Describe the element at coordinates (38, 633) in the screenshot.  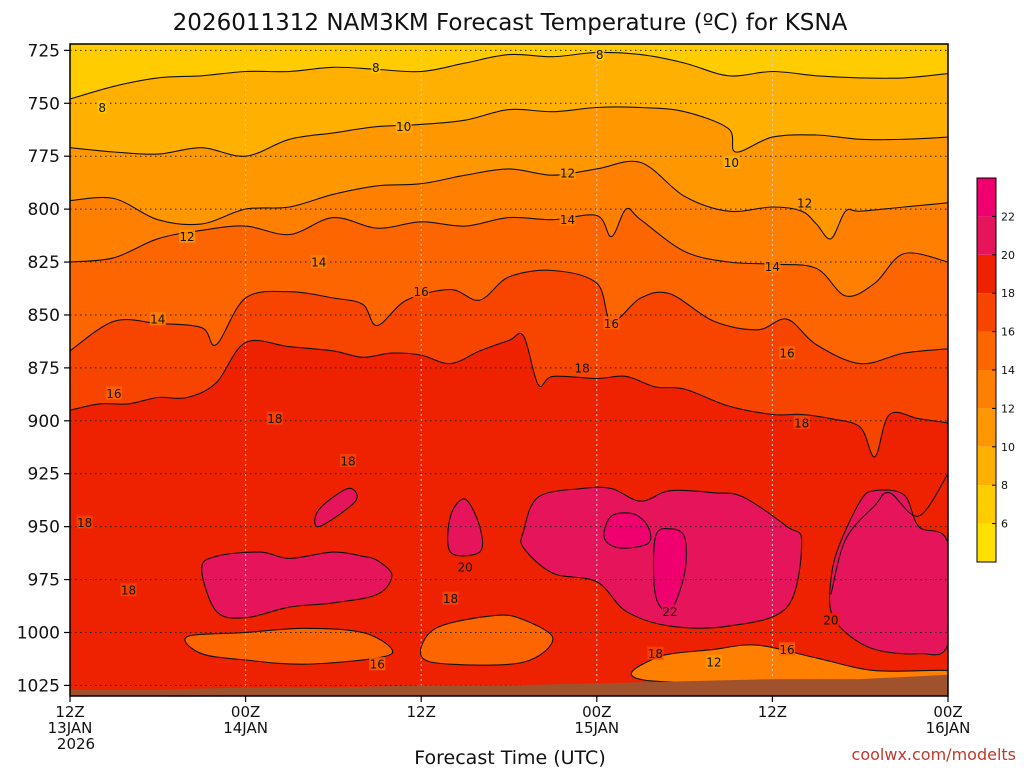
I see `y-tick-label: 1000` at that location.